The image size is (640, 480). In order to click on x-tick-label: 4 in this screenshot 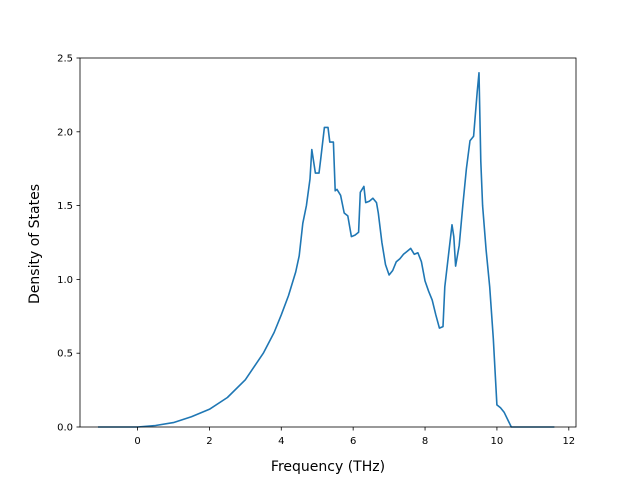, I will do `click(281, 441)`.